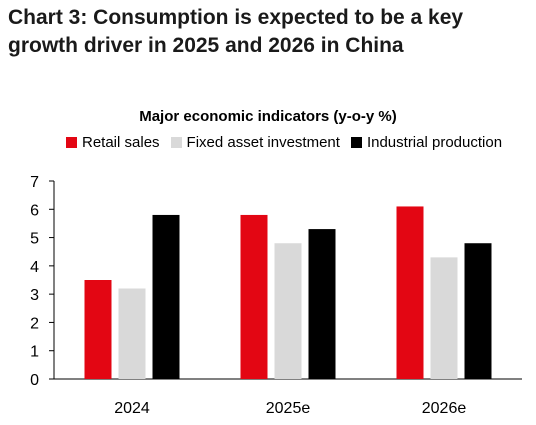 This screenshot has height=425, width=536. What do you see at coordinates (356, 142) in the screenshot?
I see `legend-swatch-industrial-production` at bounding box center [356, 142].